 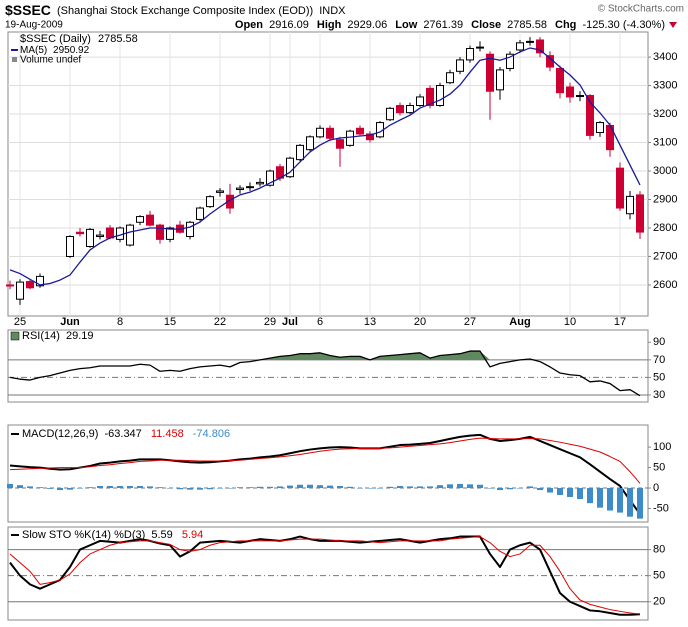 I want to click on x-tick-label: 15, so click(x=170, y=322).